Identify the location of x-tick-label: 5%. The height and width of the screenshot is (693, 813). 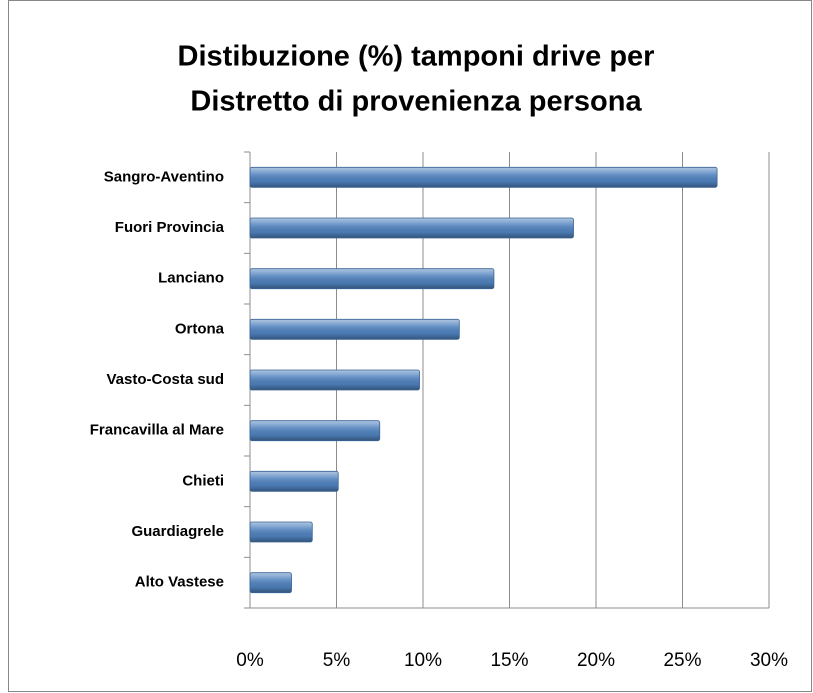
(337, 660).